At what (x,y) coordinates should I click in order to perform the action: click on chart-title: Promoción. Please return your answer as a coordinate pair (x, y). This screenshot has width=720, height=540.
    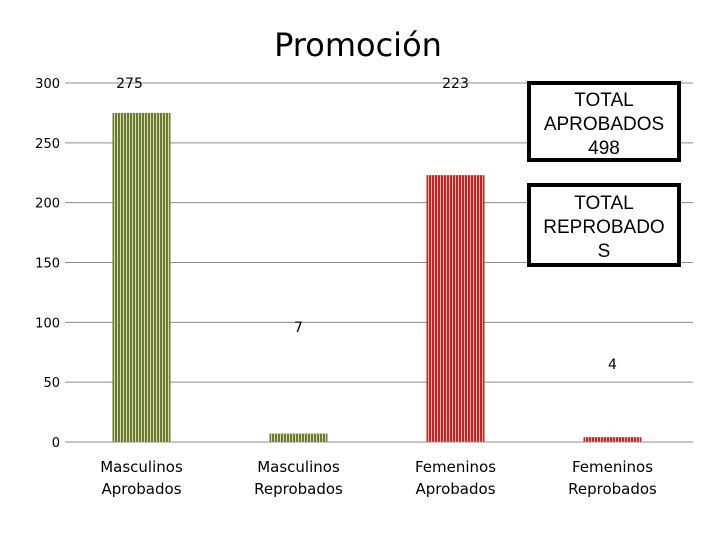
    Looking at the image, I should click on (358, 45).